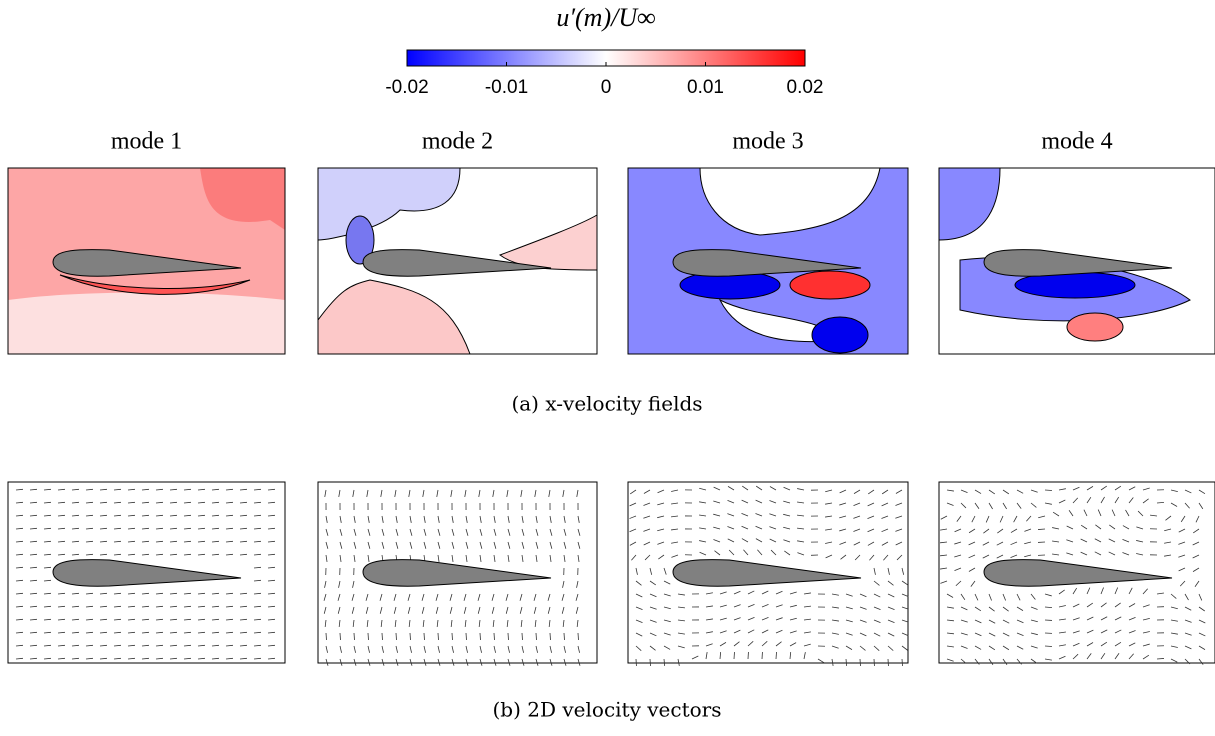 This screenshot has width=1215, height=736. Describe the element at coordinates (767, 142) in the screenshot. I see `mode-title: mode 3` at that location.